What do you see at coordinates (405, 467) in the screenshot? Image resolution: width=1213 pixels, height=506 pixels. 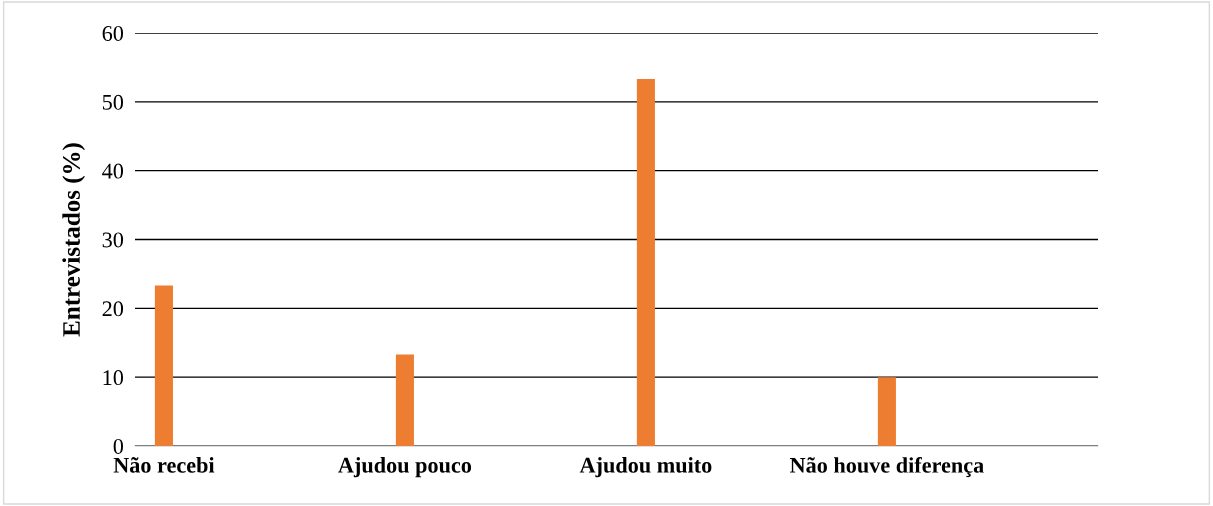 I see `x-tick-label: Ajudou pouco` at bounding box center [405, 467].